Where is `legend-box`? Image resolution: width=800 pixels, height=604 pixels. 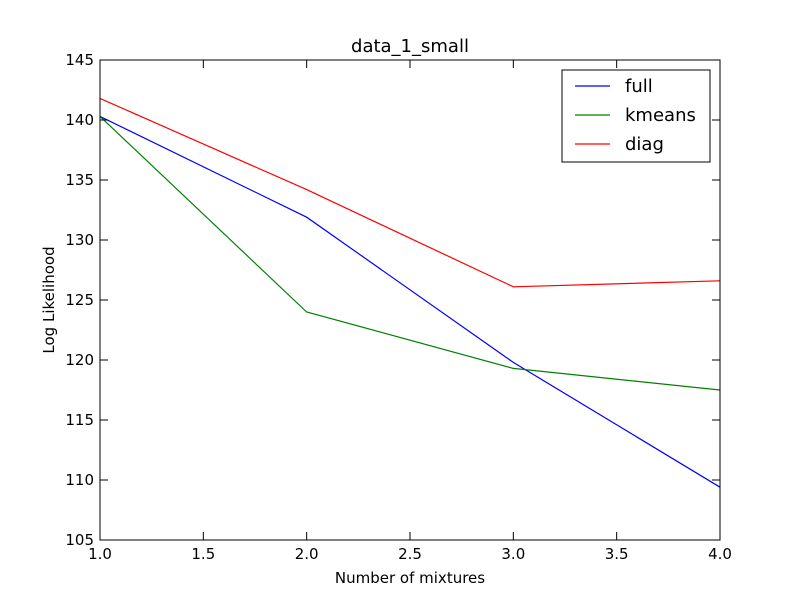 legend-box is located at coordinates (636, 116).